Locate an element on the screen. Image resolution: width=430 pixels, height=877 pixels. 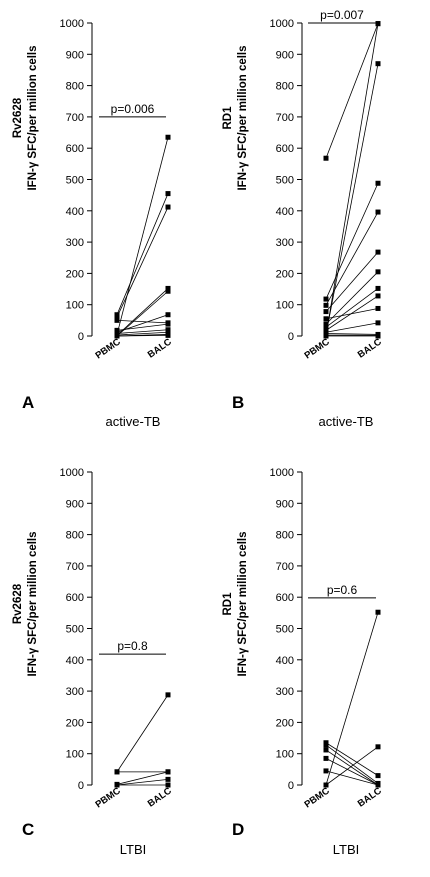
panel-a-p-value: p=0.006 is located at coordinates (133, 109).